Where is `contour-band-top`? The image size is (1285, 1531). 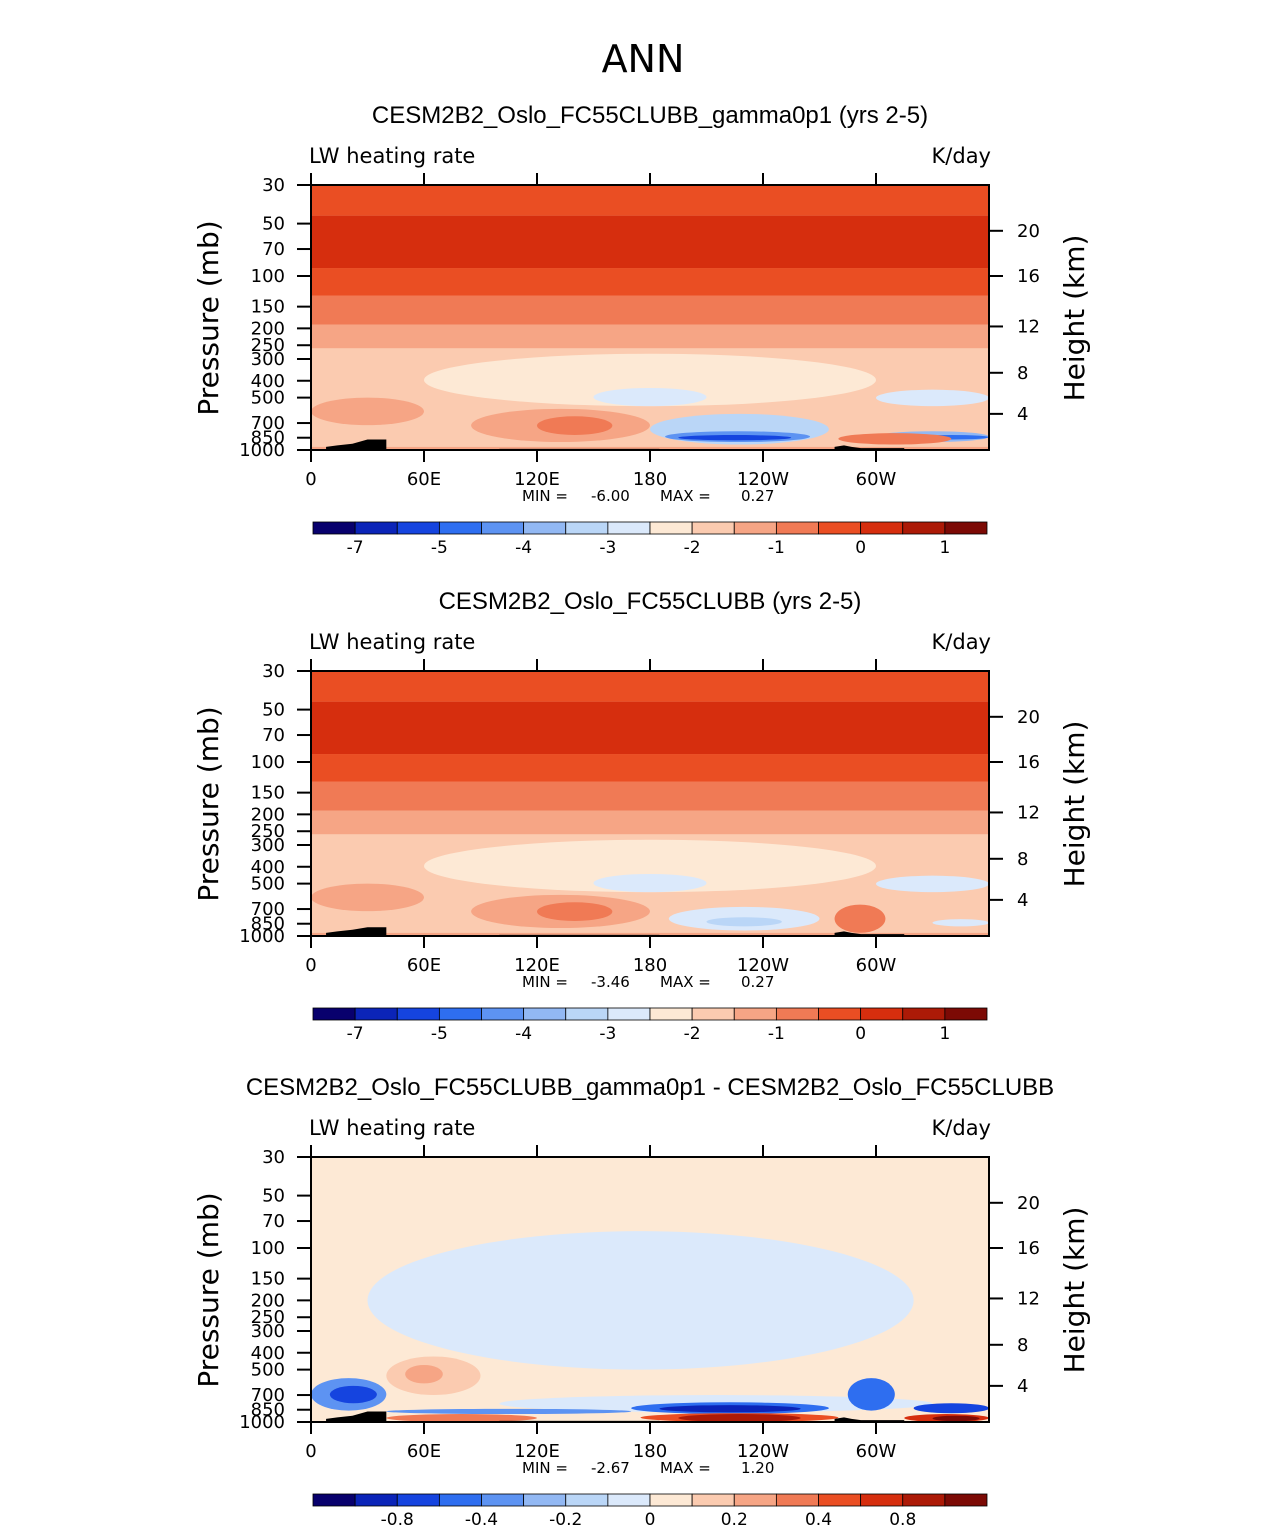
contour-band-top is located at coordinates (650, 200).